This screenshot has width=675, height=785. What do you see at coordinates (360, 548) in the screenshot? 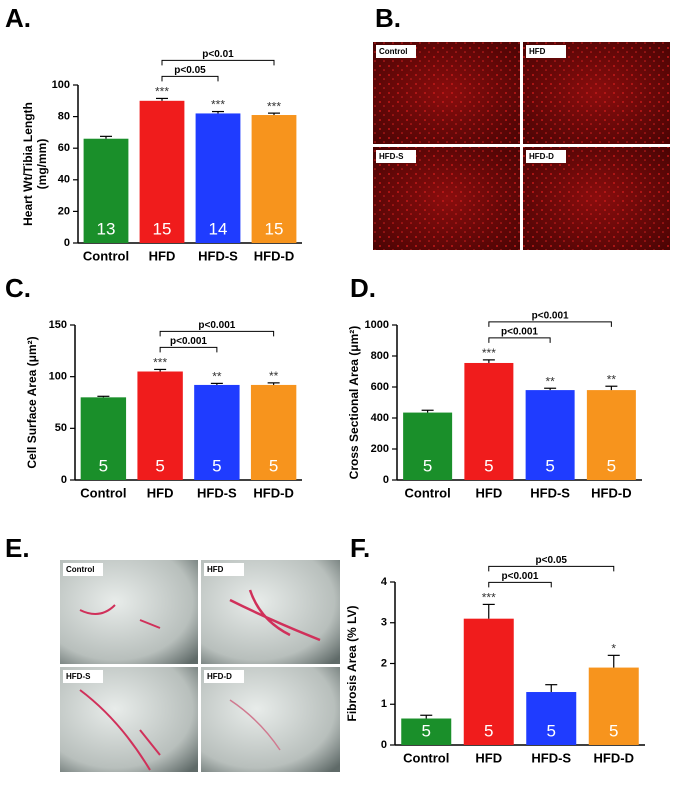
I see `panel-letter: F.` at bounding box center [360, 548].